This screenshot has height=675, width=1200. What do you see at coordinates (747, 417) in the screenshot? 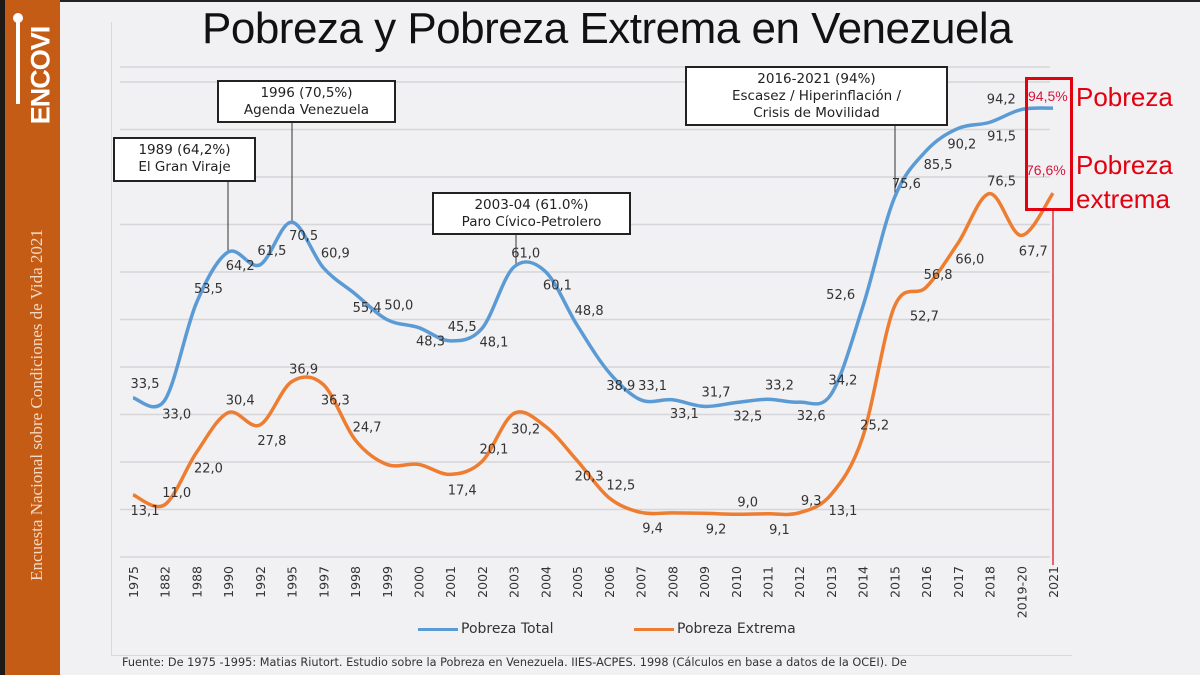
I see `data-label: 32,5` at bounding box center [747, 417].